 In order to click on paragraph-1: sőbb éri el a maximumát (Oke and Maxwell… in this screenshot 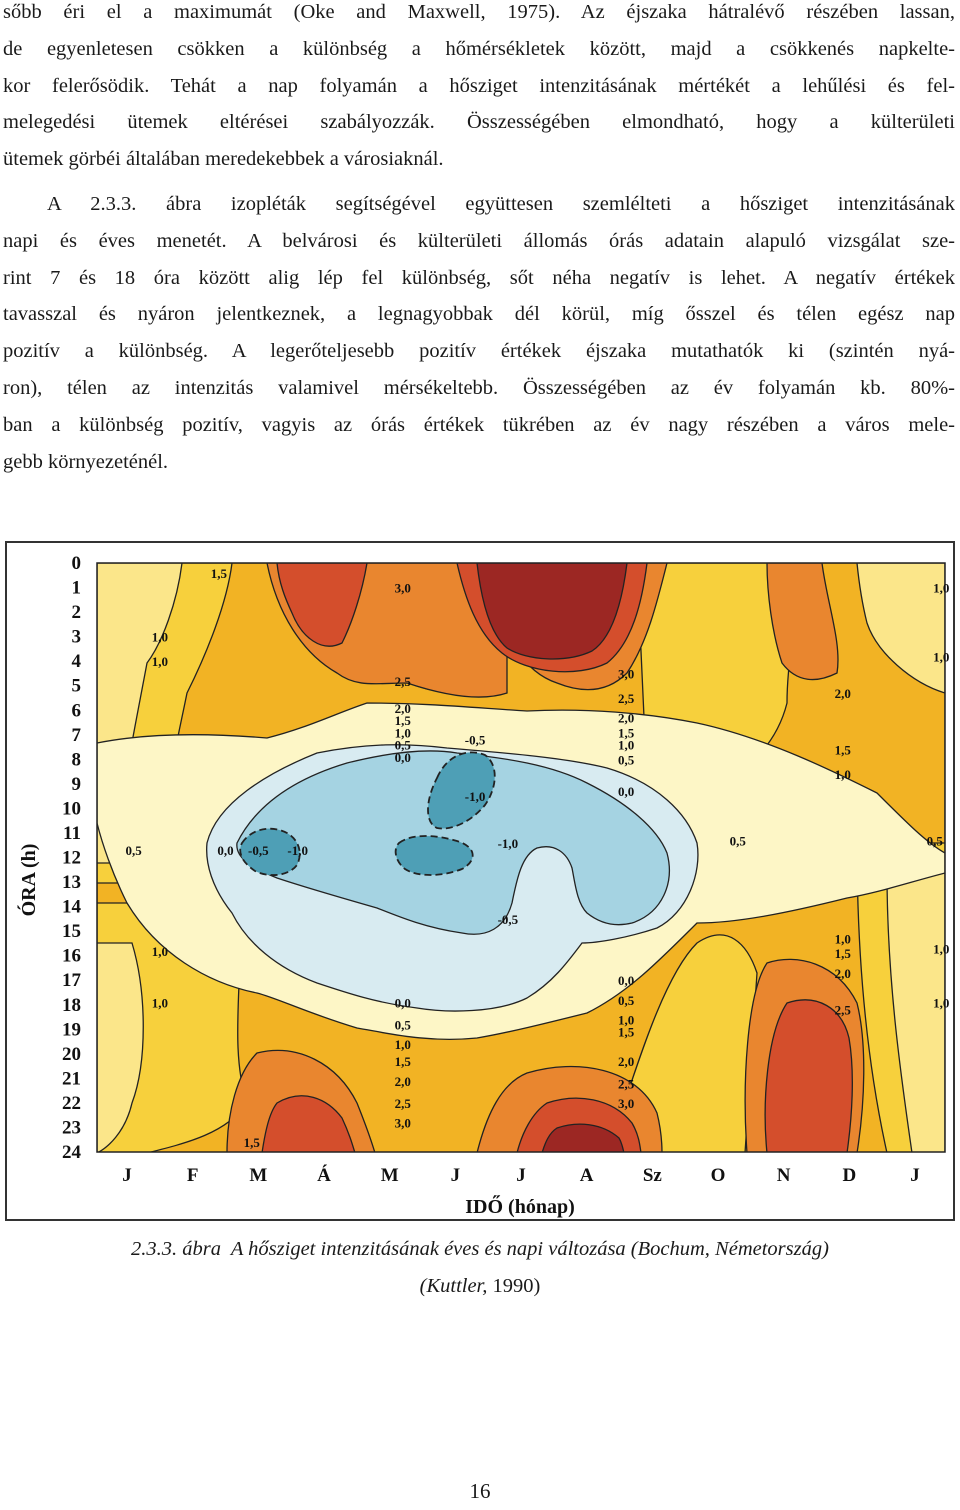, I will do `click(479, 89)`.